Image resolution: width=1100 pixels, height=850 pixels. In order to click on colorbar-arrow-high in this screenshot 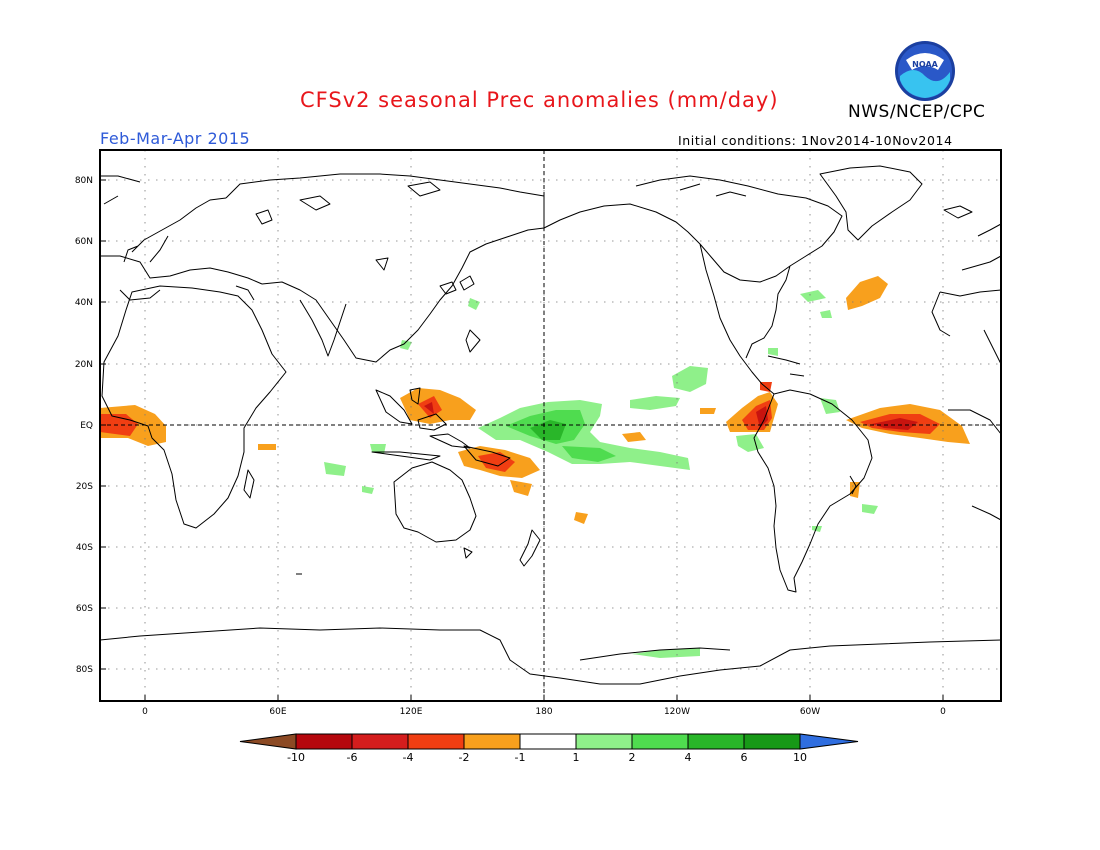, I will do `click(829, 741)`.